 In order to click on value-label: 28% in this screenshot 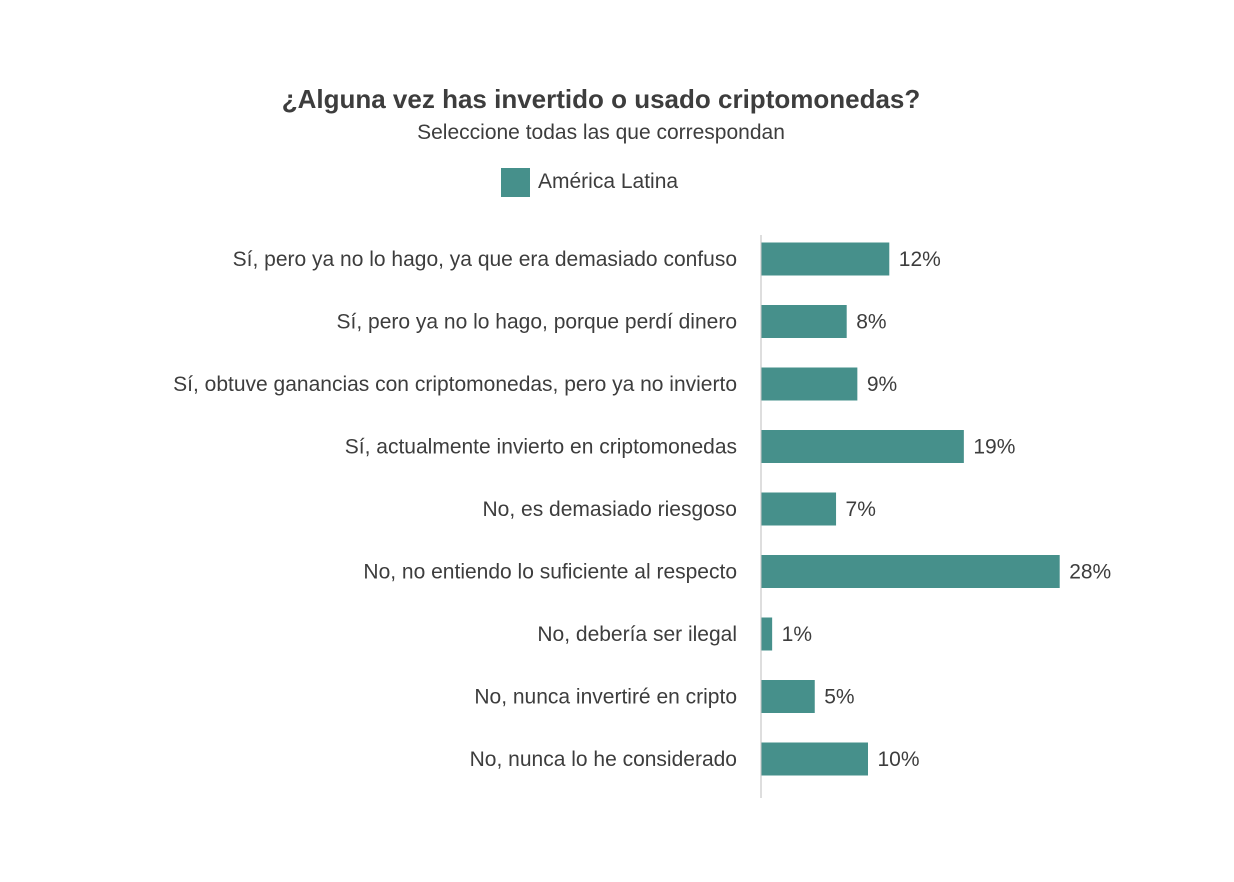, I will do `click(1090, 572)`.